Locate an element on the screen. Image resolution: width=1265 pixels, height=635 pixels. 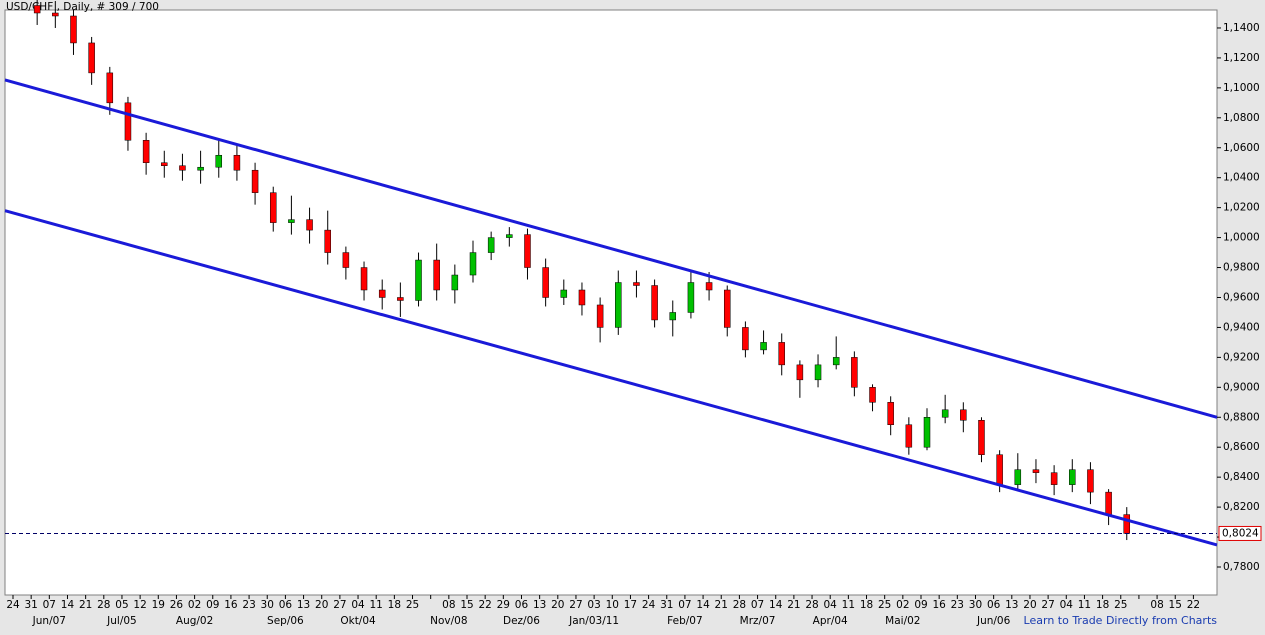
month-label: Feb/07 is located at coordinates (685, 621).